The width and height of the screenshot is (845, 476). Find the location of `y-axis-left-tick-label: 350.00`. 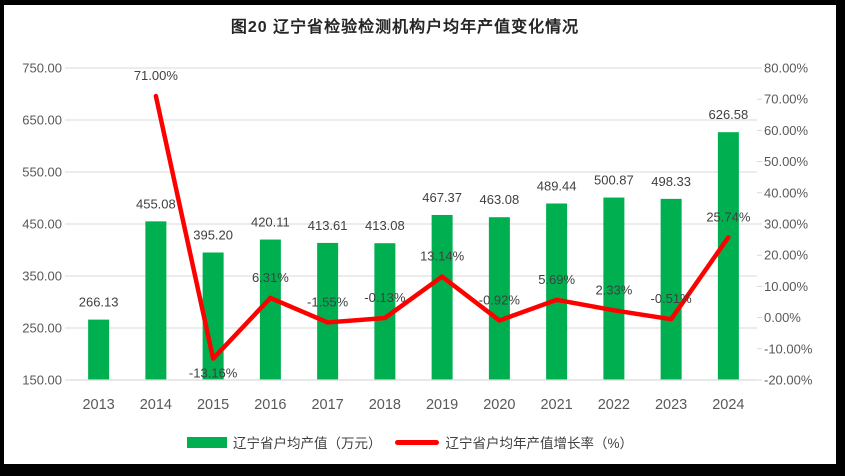

y-axis-left-tick-label: 350.00 is located at coordinates (42, 276).